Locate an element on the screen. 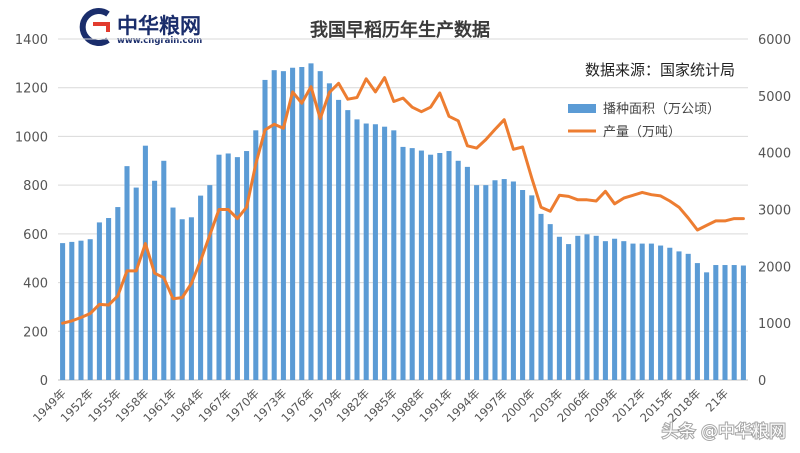  legend-bar-label: 播种面积（万公顷） is located at coordinates (661, 109).